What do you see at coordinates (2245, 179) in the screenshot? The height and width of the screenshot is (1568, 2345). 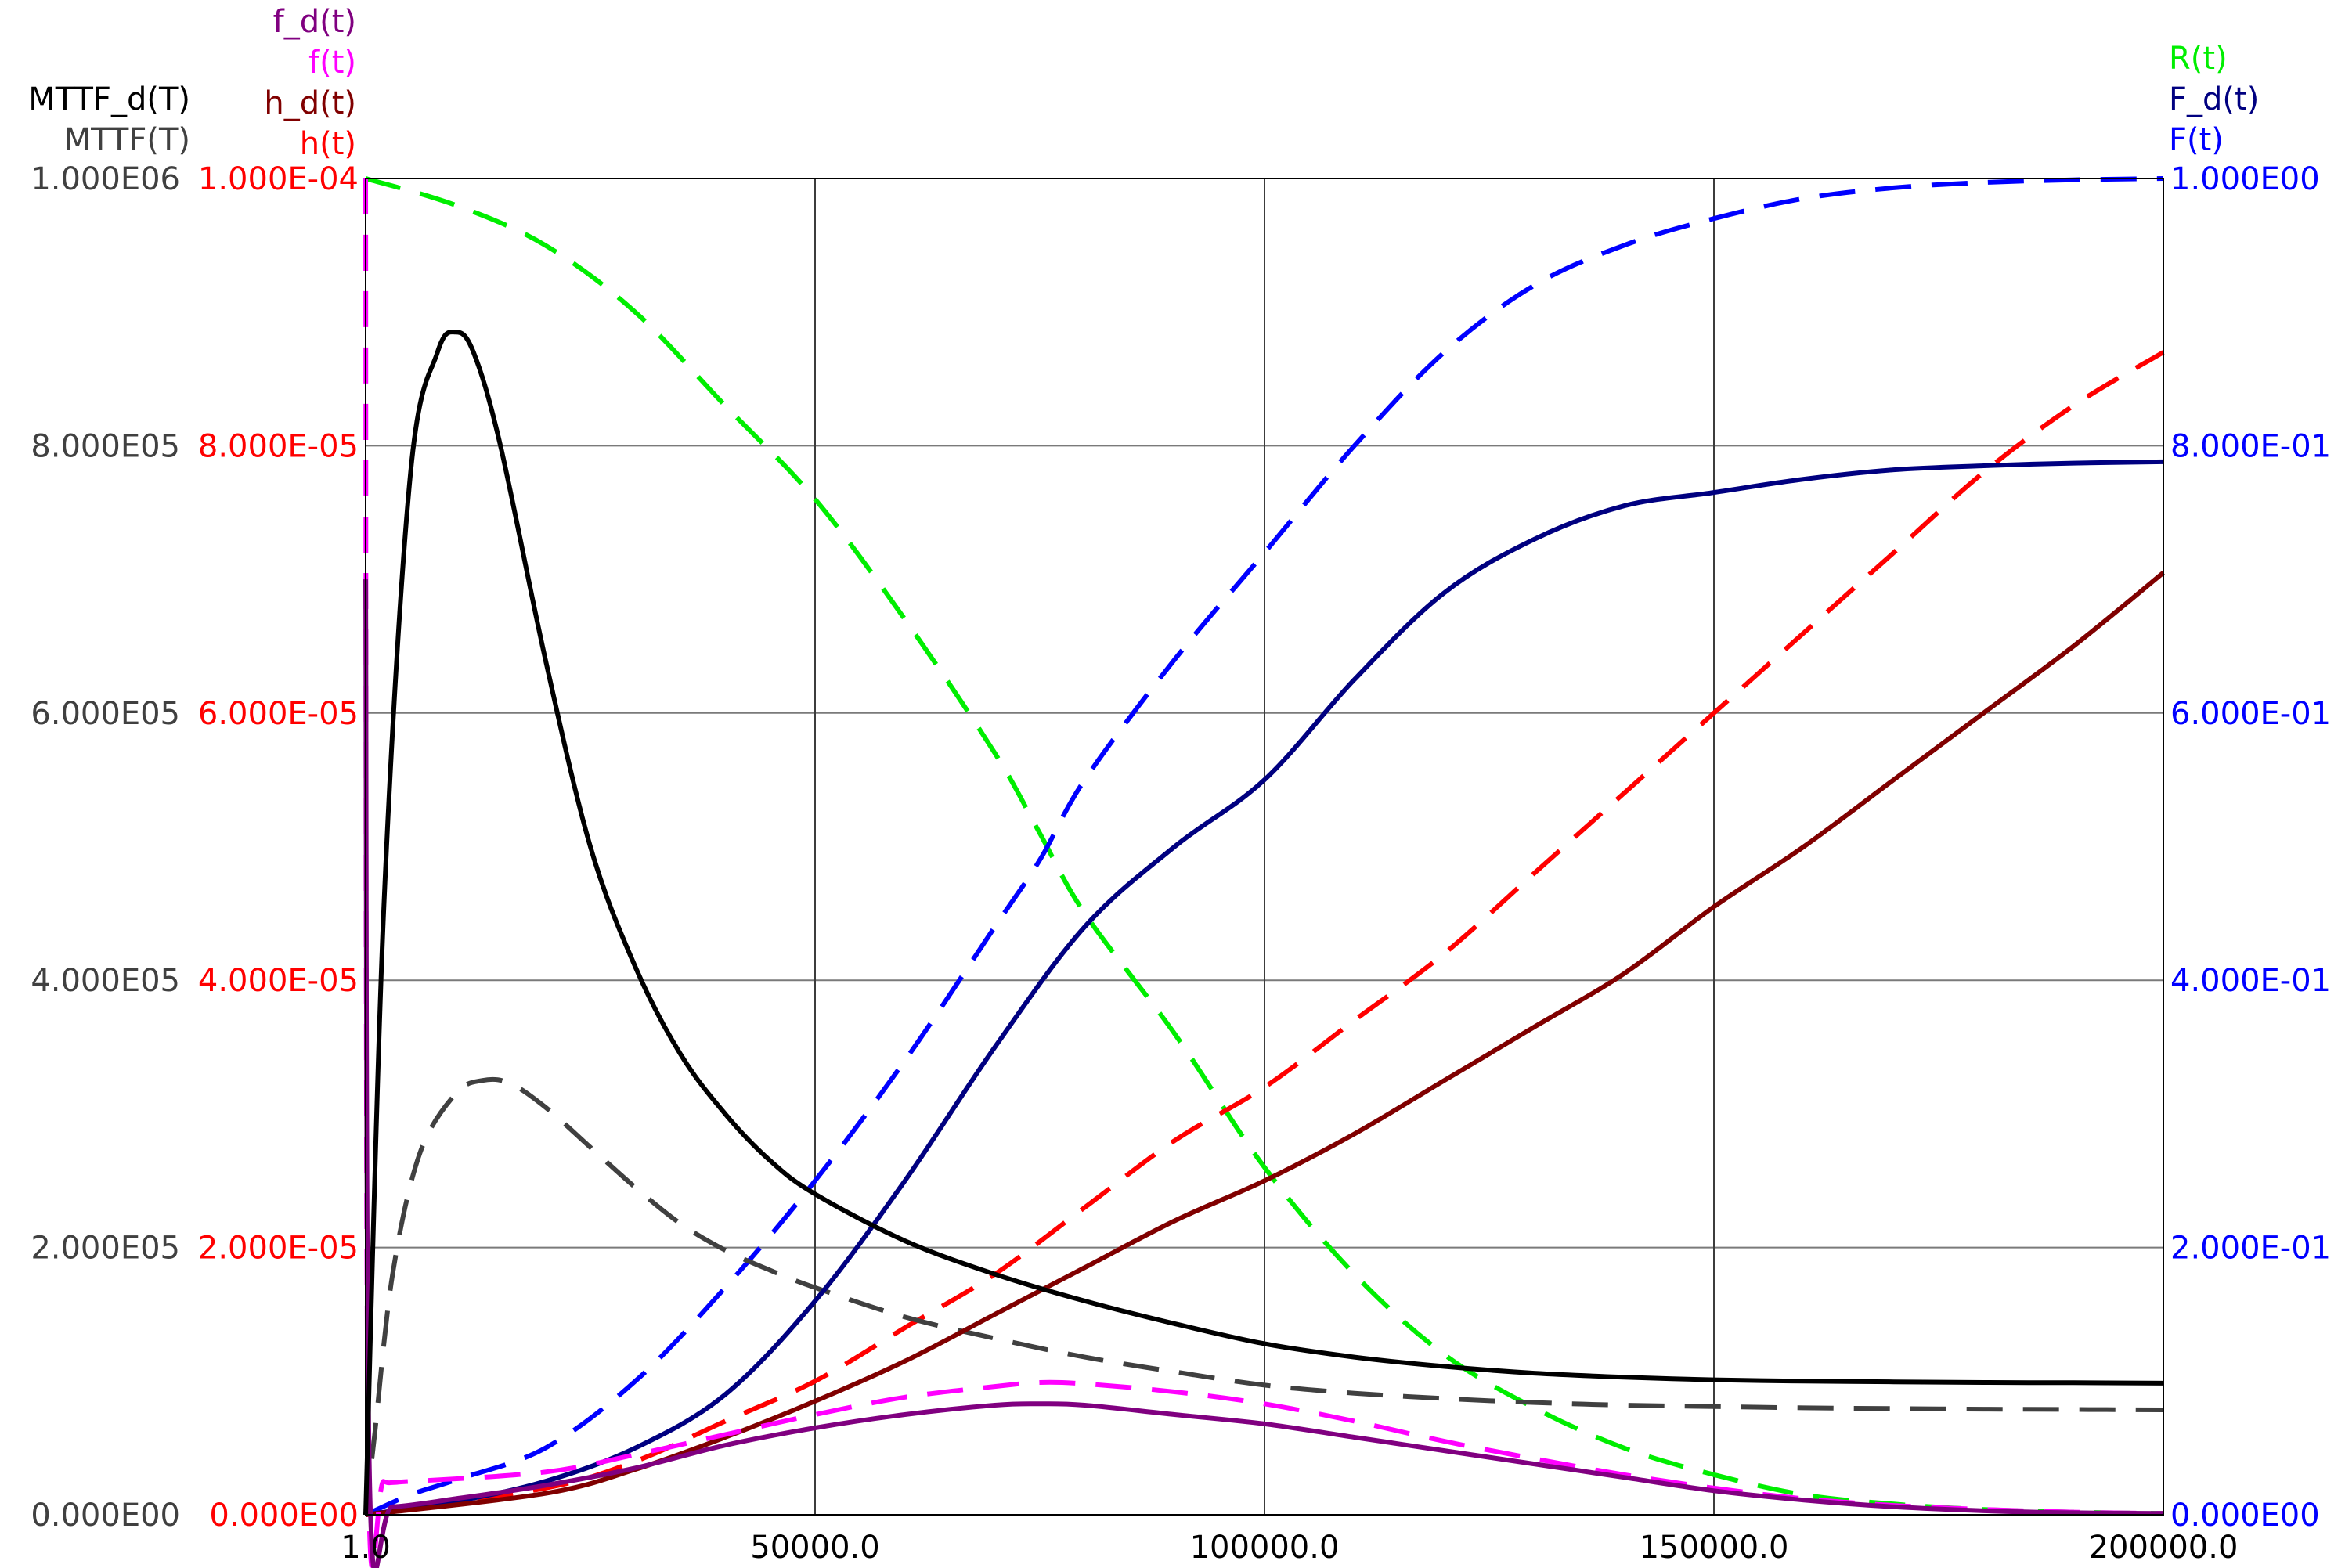 I see `right-tick-label: 1.000E00` at bounding box center [2245, 179].